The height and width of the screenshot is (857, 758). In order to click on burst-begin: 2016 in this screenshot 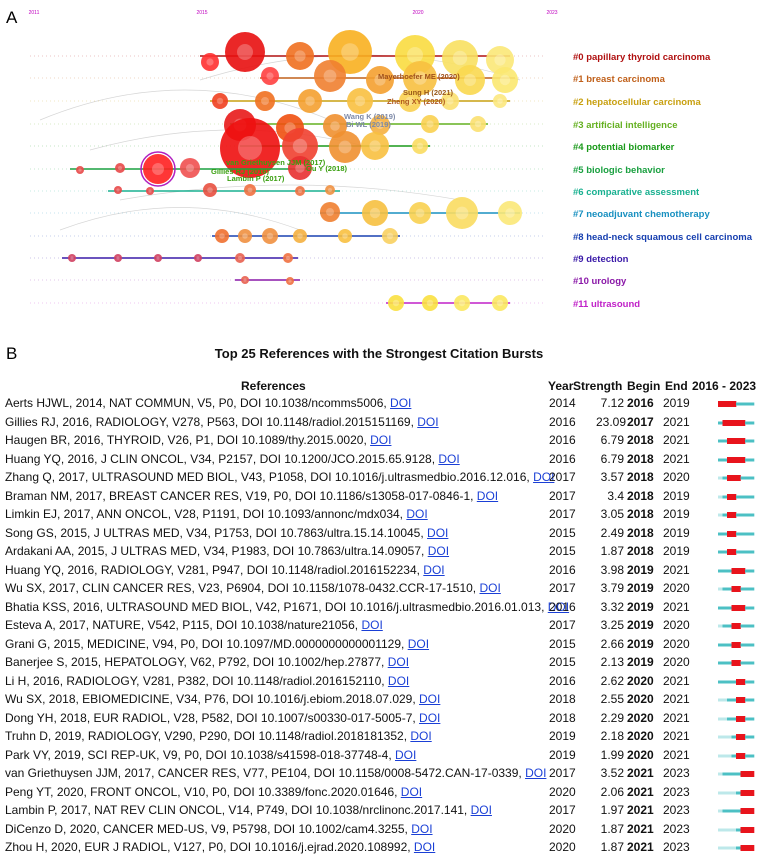, I will do `click(640, 403)`.